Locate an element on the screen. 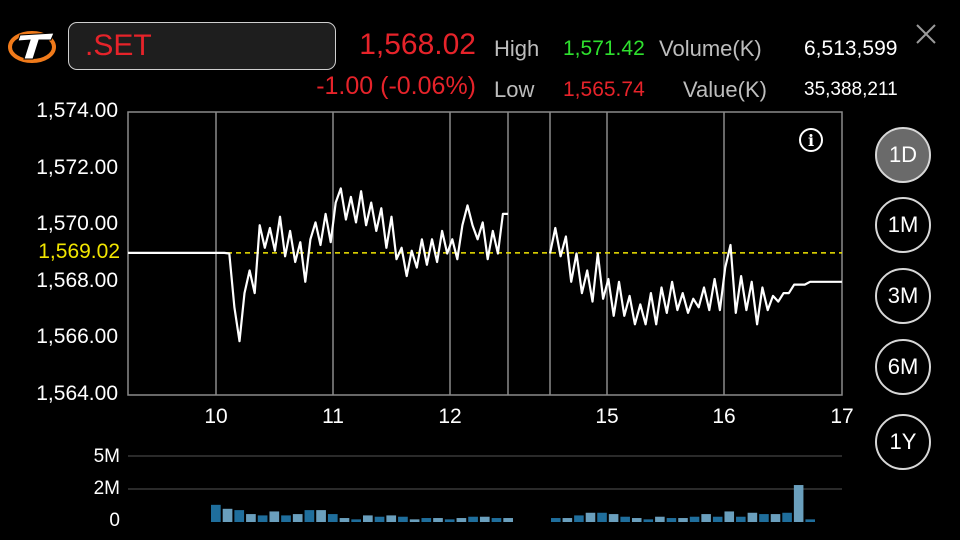 Image resolution: width=960 pixels, height=540 pixels. volume-tick-label: 0 is located at coordinates (114, 520).